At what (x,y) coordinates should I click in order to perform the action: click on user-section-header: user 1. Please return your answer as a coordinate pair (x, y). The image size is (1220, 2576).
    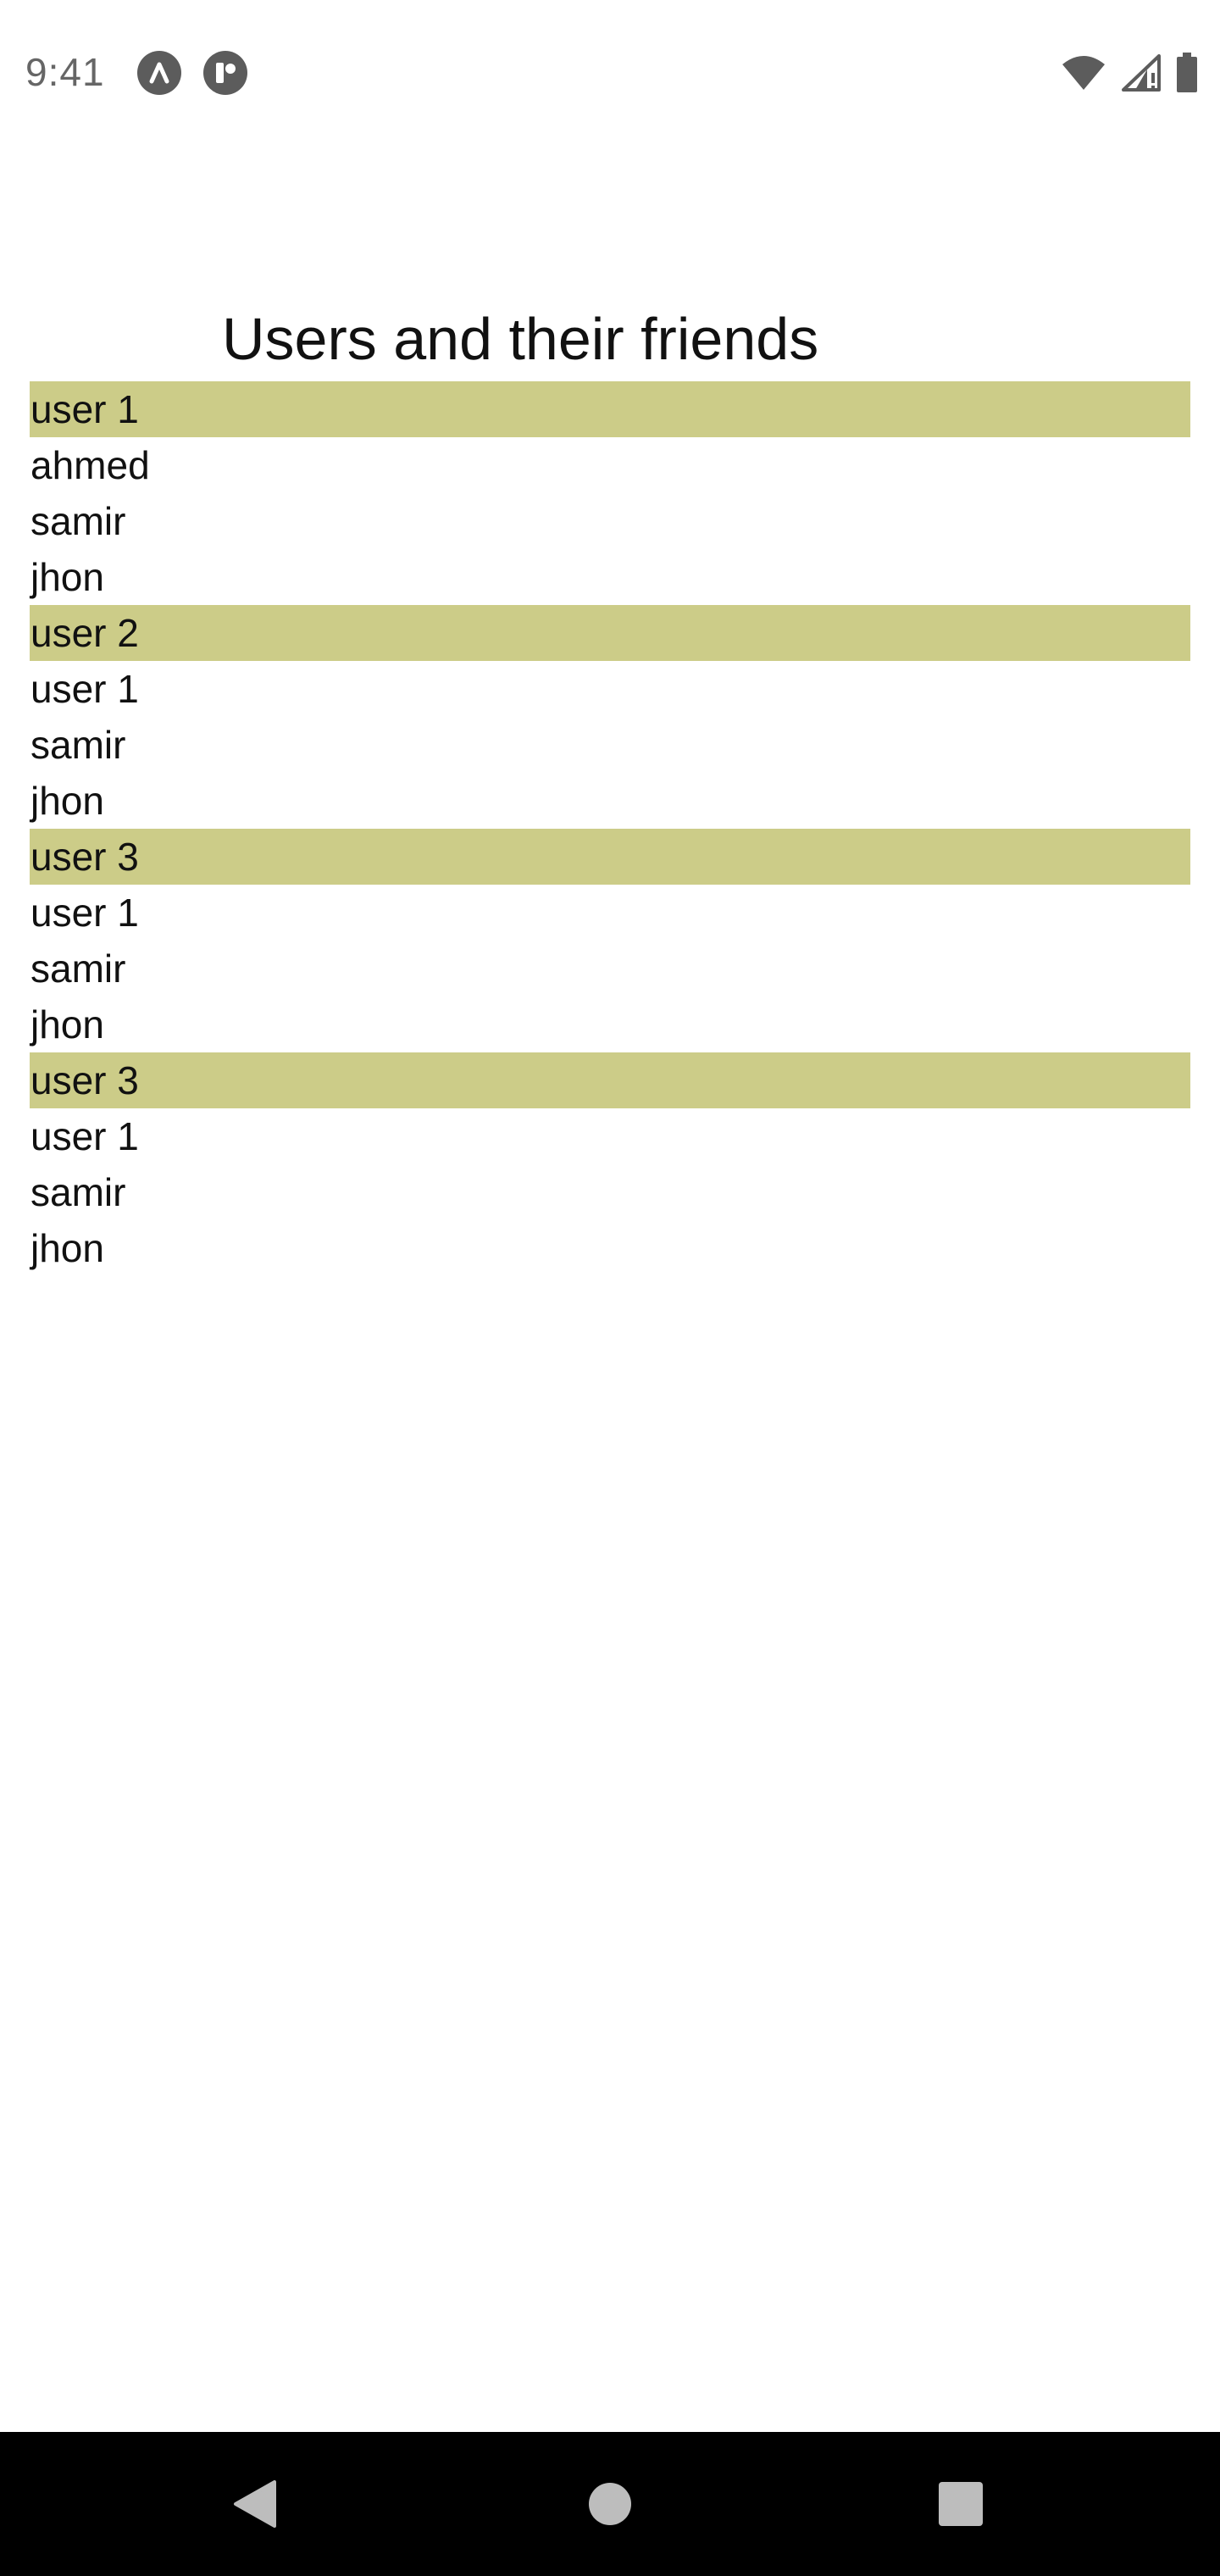
    Looking at the image, I should click on (610, 409).